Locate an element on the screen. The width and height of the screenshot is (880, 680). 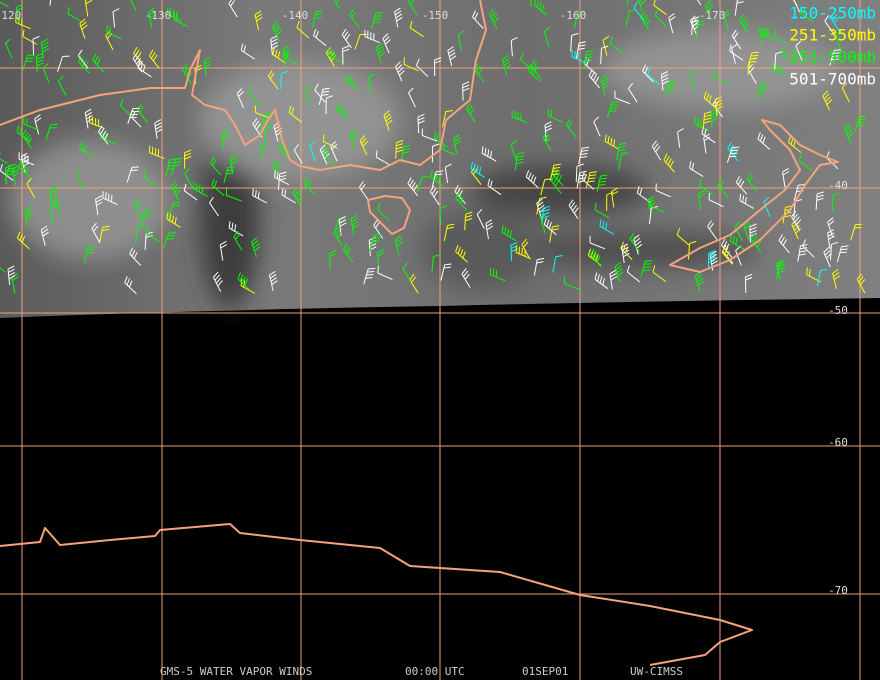
latitude-label: -60 is located at coordinates (838, 442).